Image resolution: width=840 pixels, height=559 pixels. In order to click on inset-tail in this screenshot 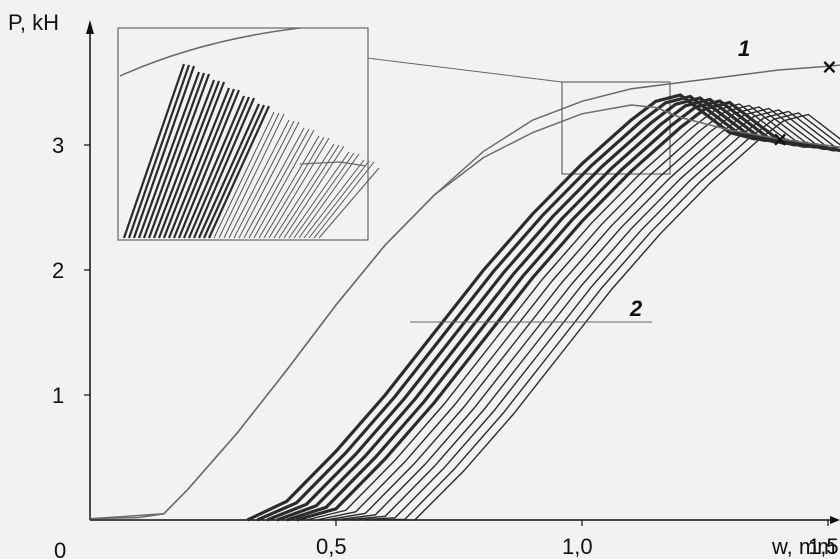, I will do `click(333, 164)`.